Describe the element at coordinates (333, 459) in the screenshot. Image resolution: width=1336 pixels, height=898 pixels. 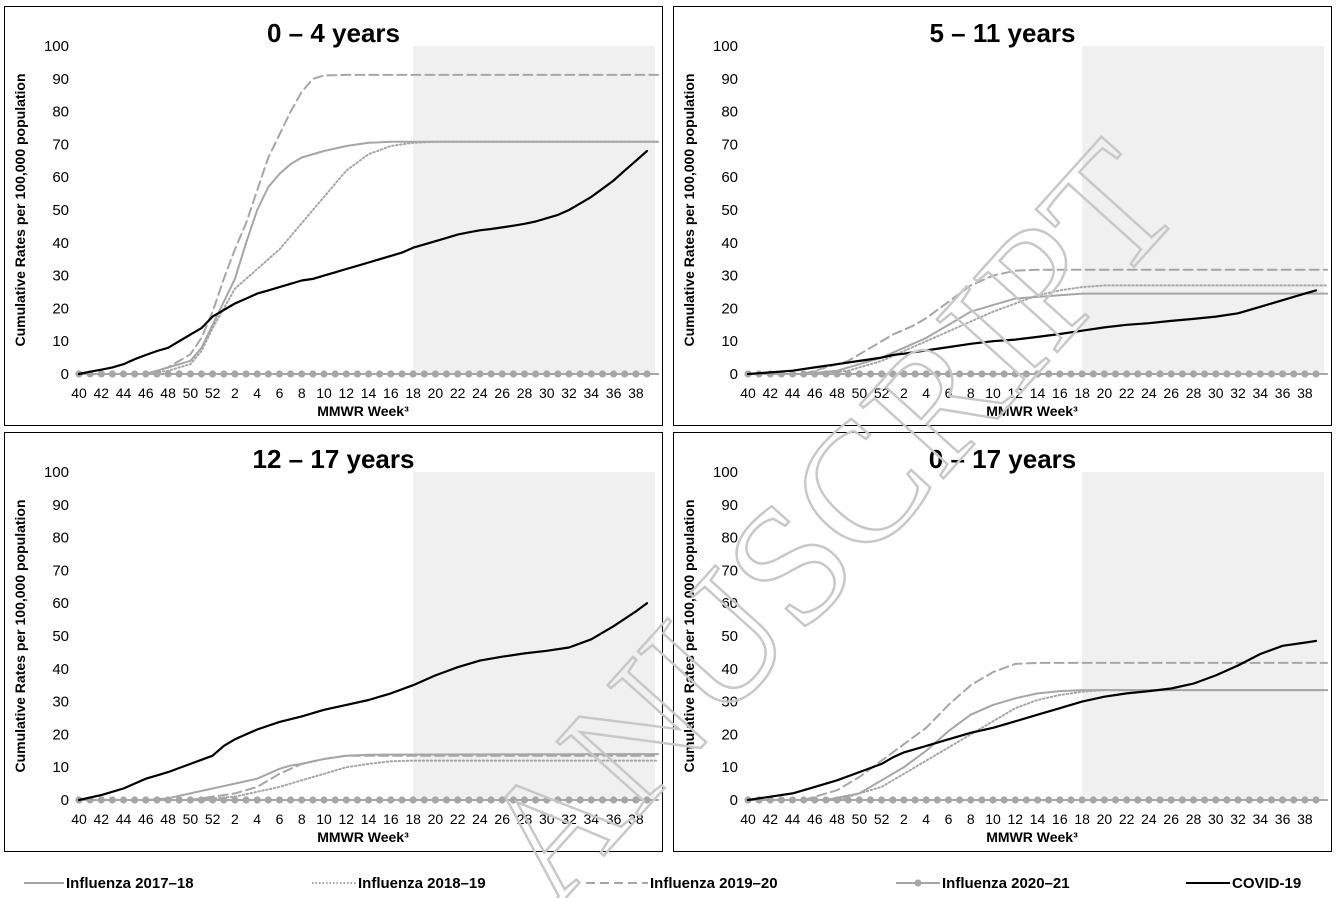
I see `chart-title: 12 – 17 years` at that location.